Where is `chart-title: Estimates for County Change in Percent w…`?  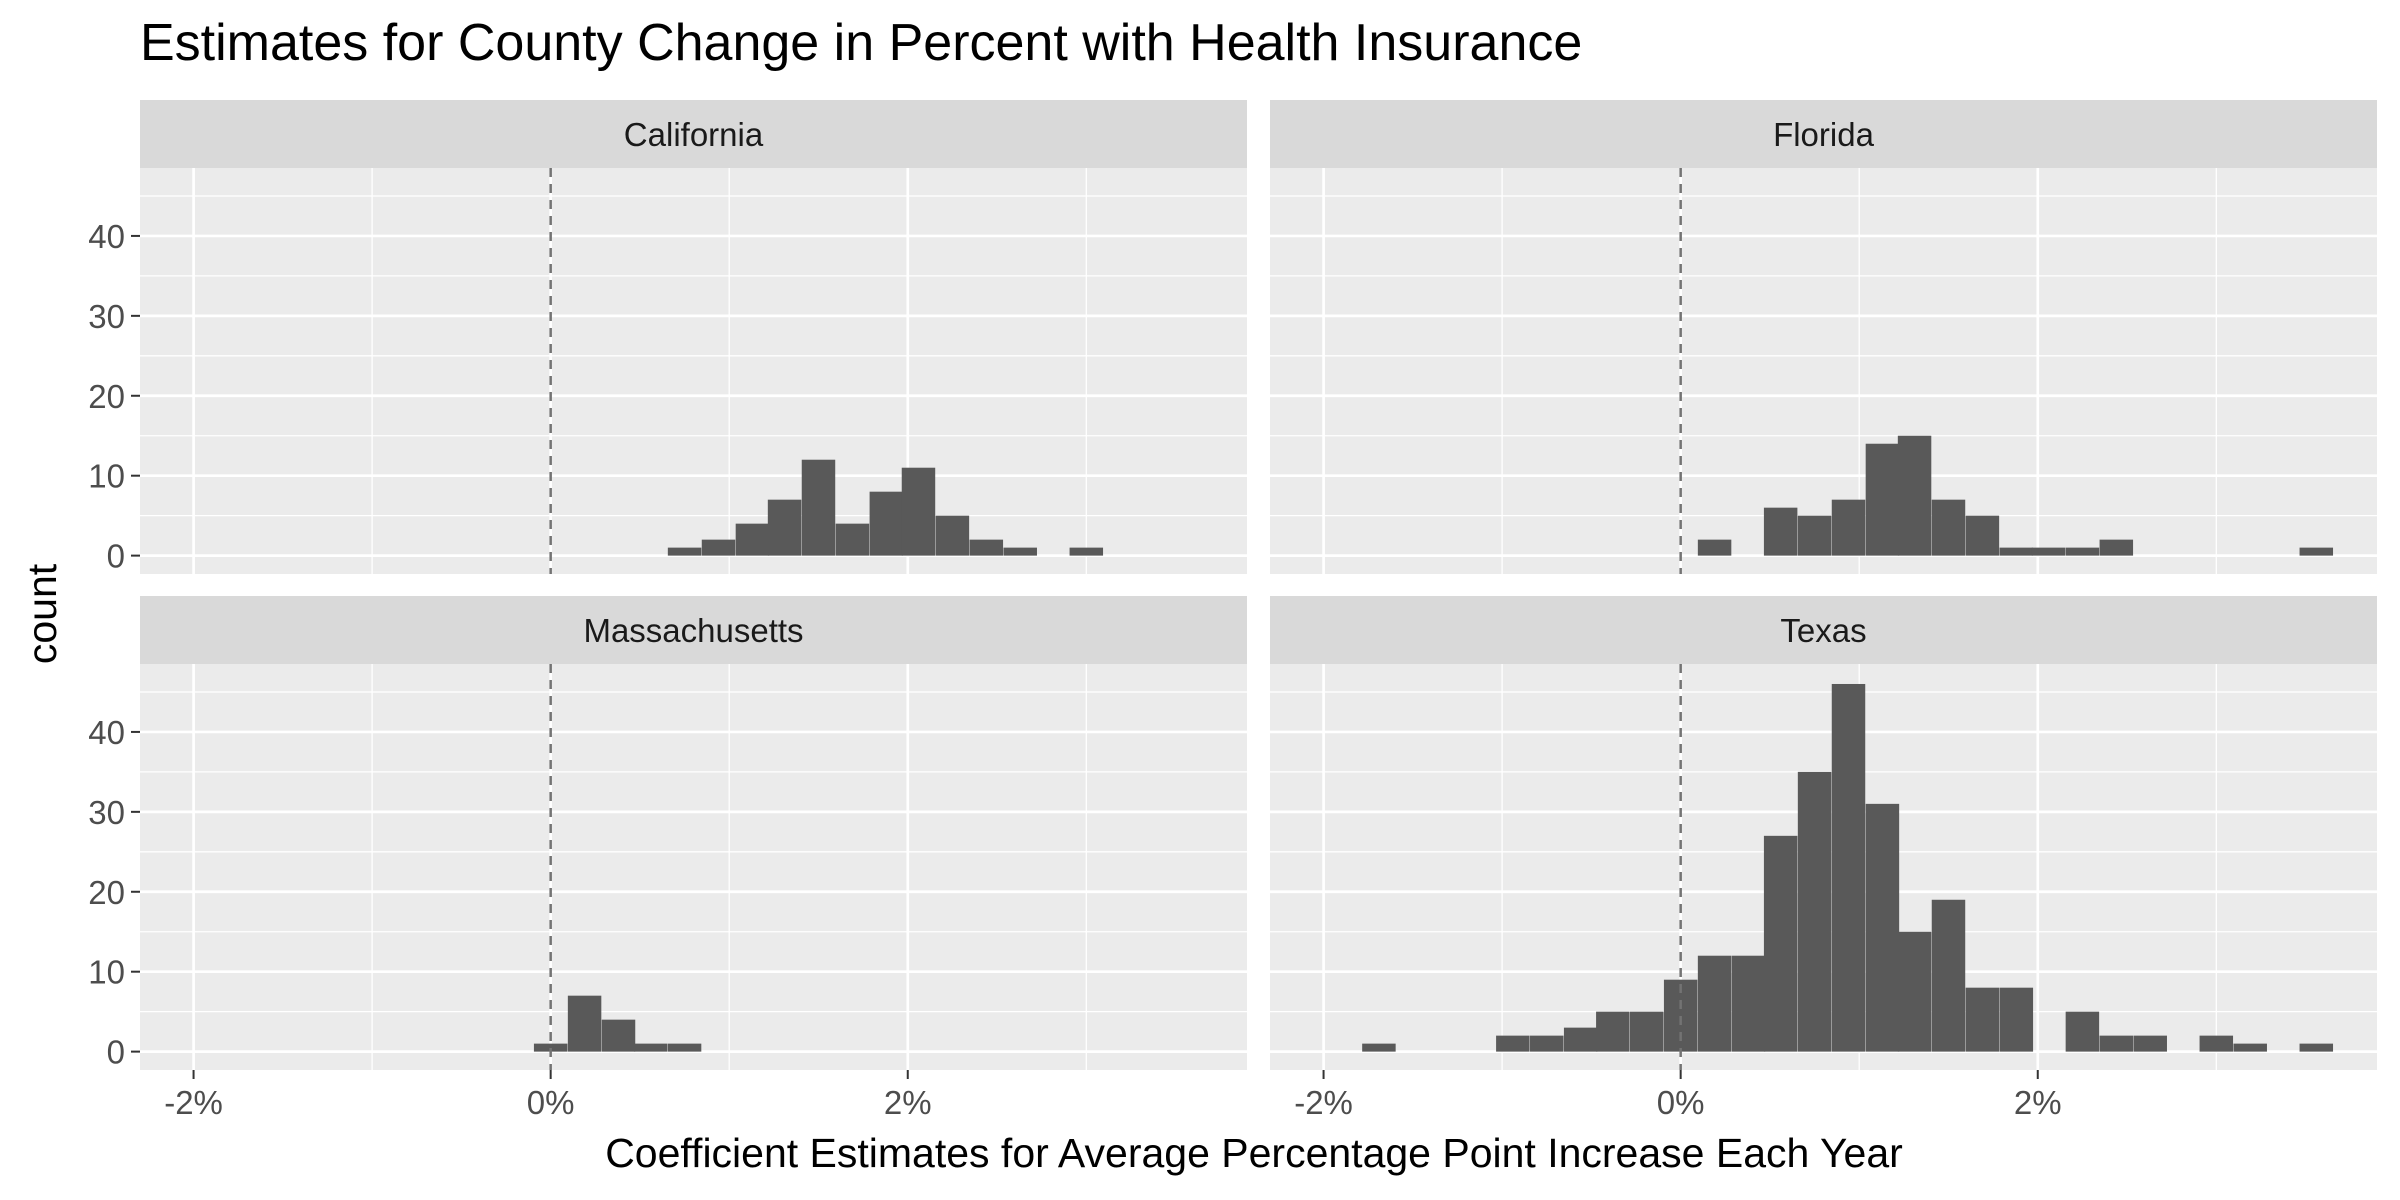
chart-title: Estimates for County Change in Percent w… is located at coordinates (861, 43).